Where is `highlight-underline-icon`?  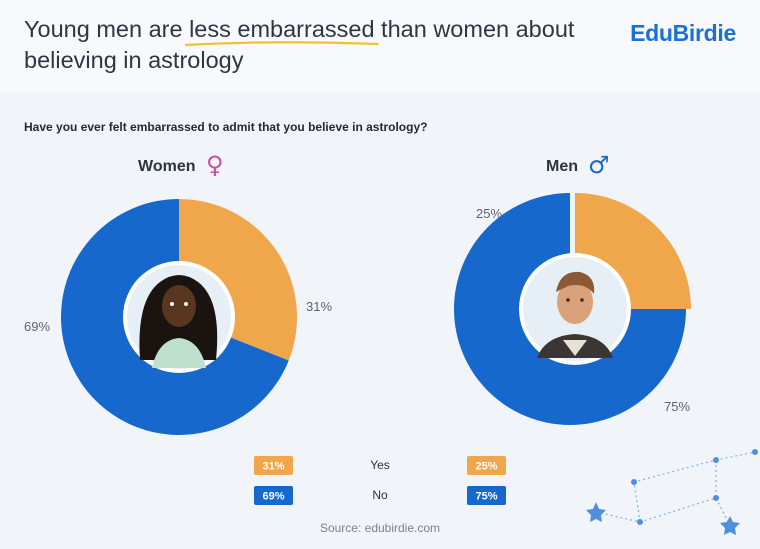 highlight-underline-icon is located at coordinates (281, 44).